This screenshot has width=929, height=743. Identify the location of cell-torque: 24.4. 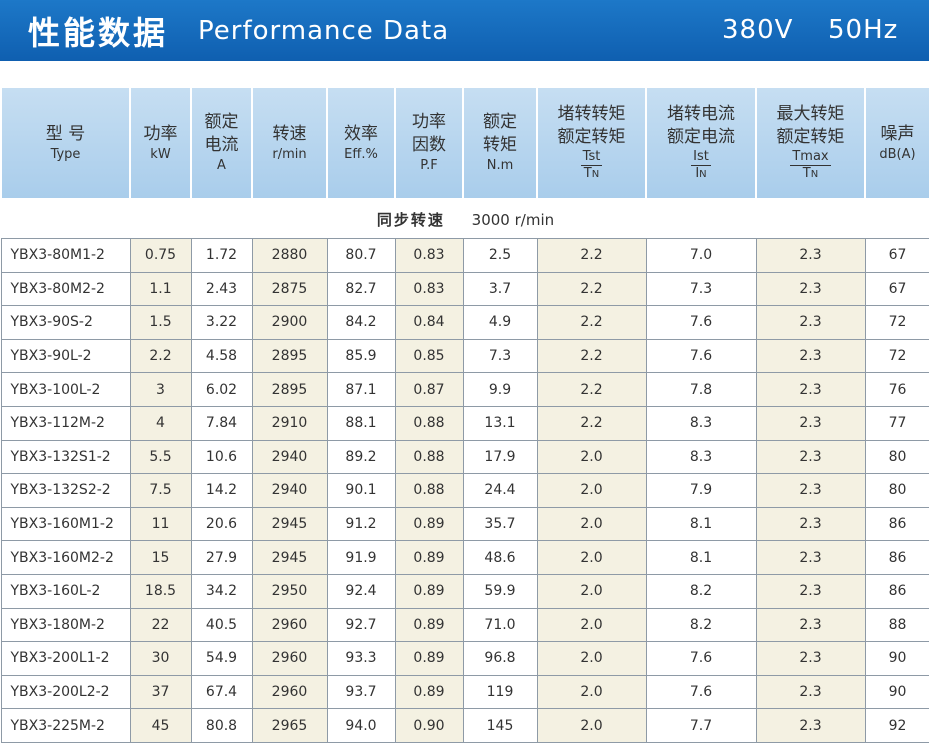
(500, 490).